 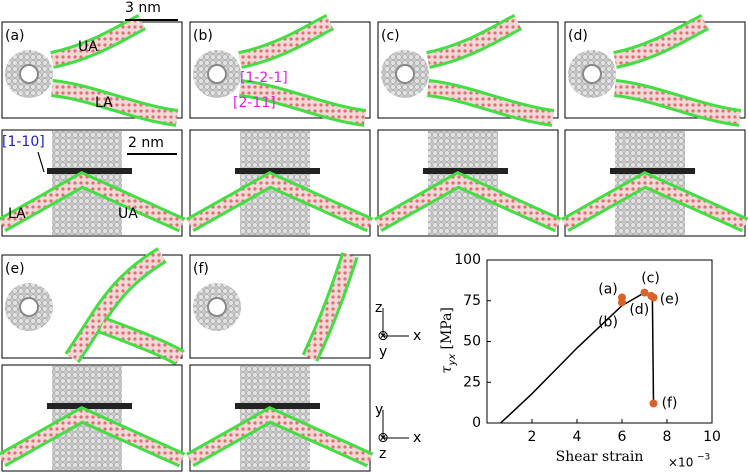 I want to click on plot-frame, so click(x=599, y=341).